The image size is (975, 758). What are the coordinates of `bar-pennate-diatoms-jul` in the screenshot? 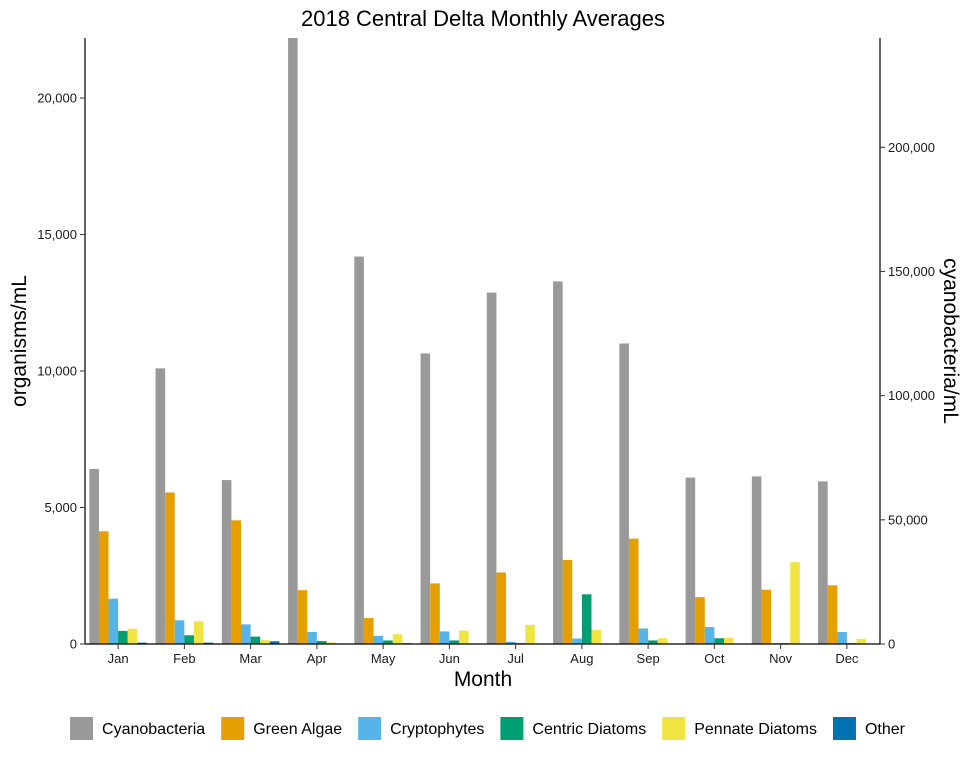 It's located at (530, 634).